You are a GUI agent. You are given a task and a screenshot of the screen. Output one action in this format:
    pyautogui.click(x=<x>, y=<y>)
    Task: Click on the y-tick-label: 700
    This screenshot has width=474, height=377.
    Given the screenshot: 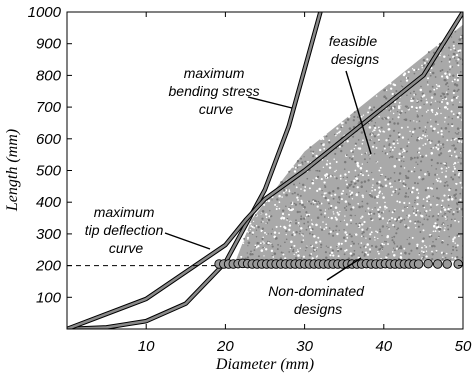 What is the action you would take?
    pyautogui.click(x=49, y=107)
    